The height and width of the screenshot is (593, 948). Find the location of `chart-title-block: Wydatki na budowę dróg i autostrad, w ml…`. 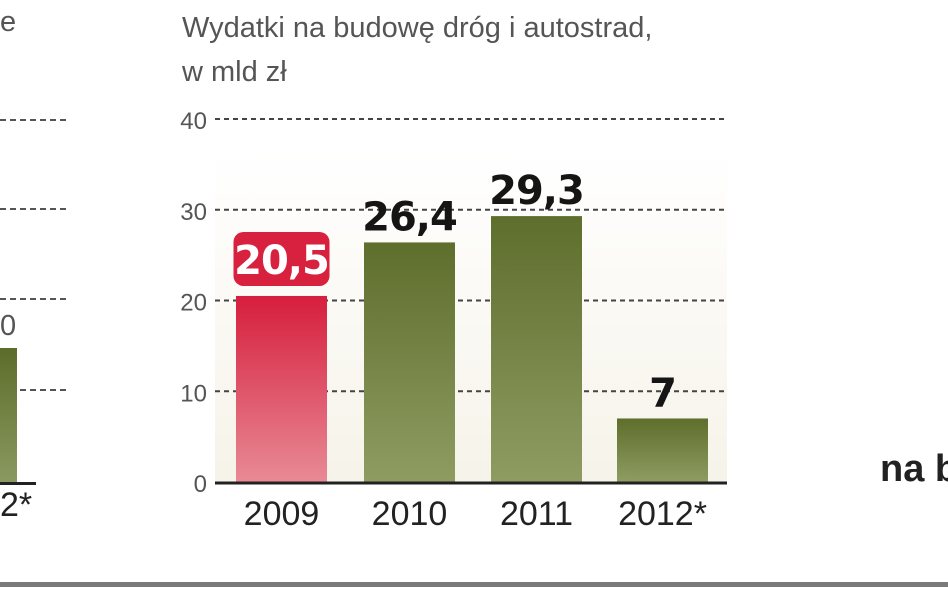

chart-title-block: Wydatki na budowę dróg i autostrad, w ml… is located at coordinates (417, 50).